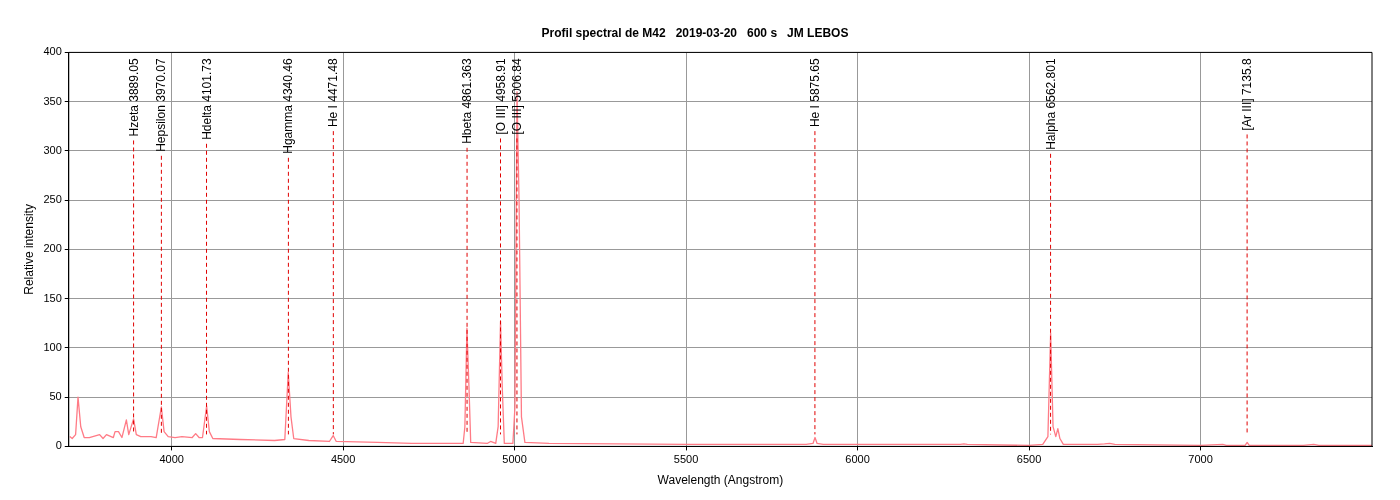  Describe the element at coordinates (133, 97) in the screenshot. I see `ref-line-label: Hzeta 3889.05` at that location.